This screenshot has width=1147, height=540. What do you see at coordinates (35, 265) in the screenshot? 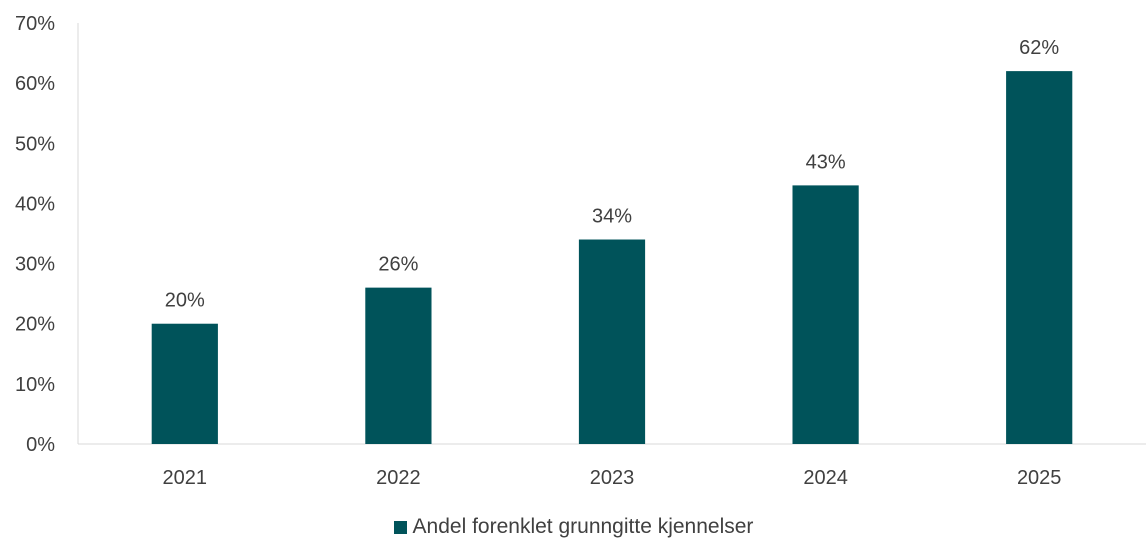
I see `y-tick-label: 30%` at bounding box center [35, 265].